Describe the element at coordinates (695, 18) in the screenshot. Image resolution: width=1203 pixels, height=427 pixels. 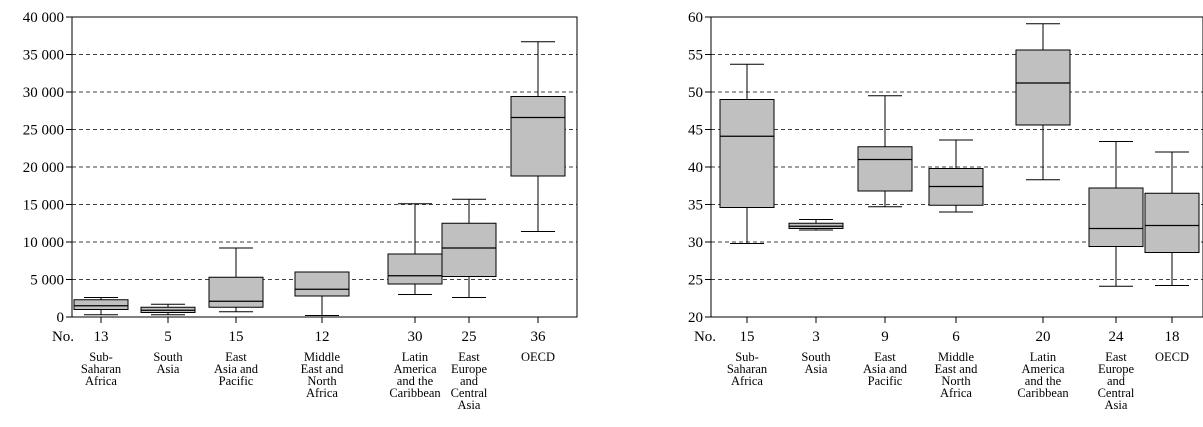
I see `y-tick-label: 60` at that location.